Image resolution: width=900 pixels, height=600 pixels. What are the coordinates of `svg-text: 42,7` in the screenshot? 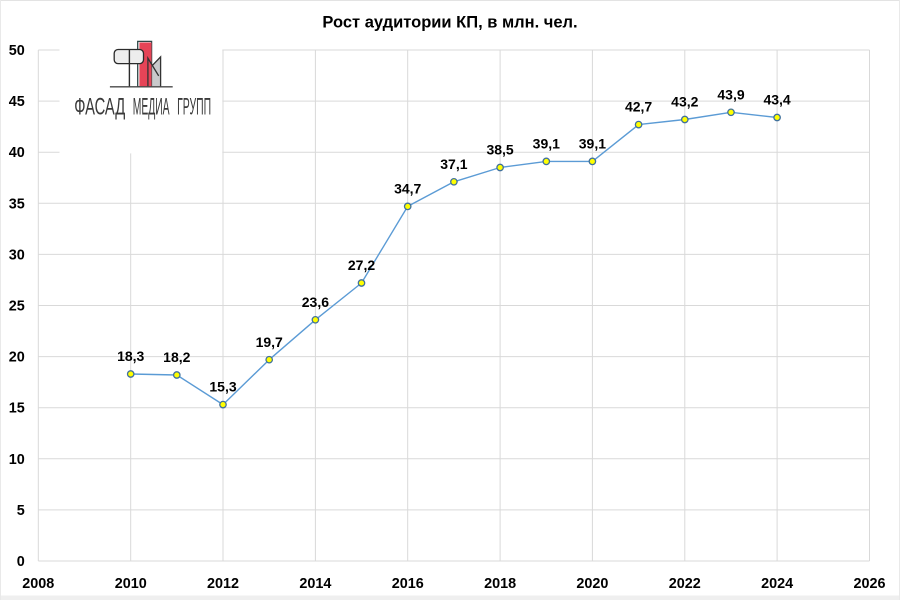 It's located at (638, 107).